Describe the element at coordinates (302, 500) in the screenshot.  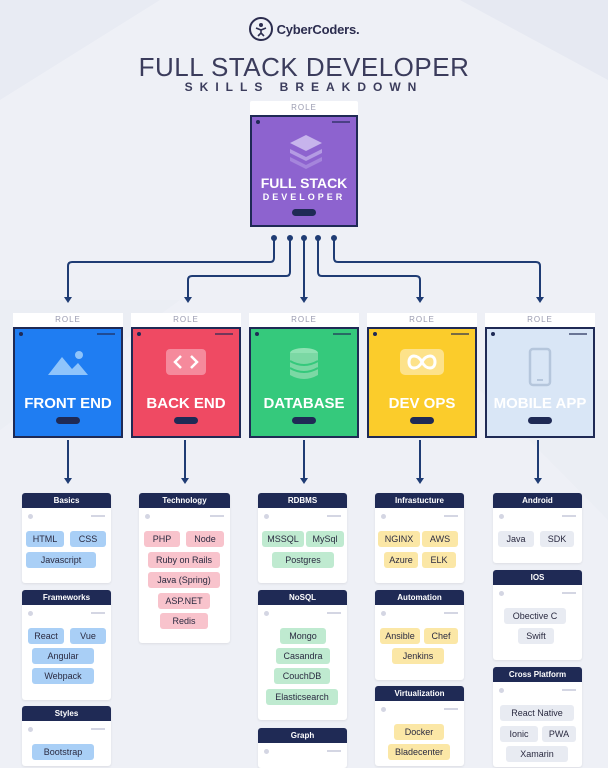
I see `skill-group-title: RDBMS` at that location.